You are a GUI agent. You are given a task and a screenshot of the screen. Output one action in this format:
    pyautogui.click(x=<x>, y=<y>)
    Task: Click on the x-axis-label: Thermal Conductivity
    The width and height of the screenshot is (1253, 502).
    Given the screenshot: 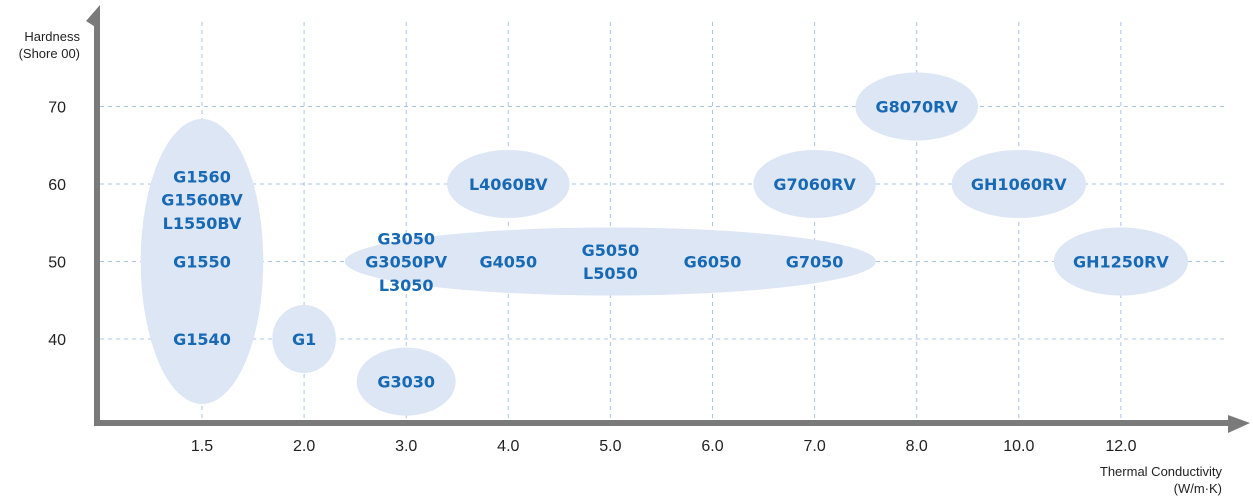 What is the action you would take?
    pyautogui.click(x=1161, y=471)
    